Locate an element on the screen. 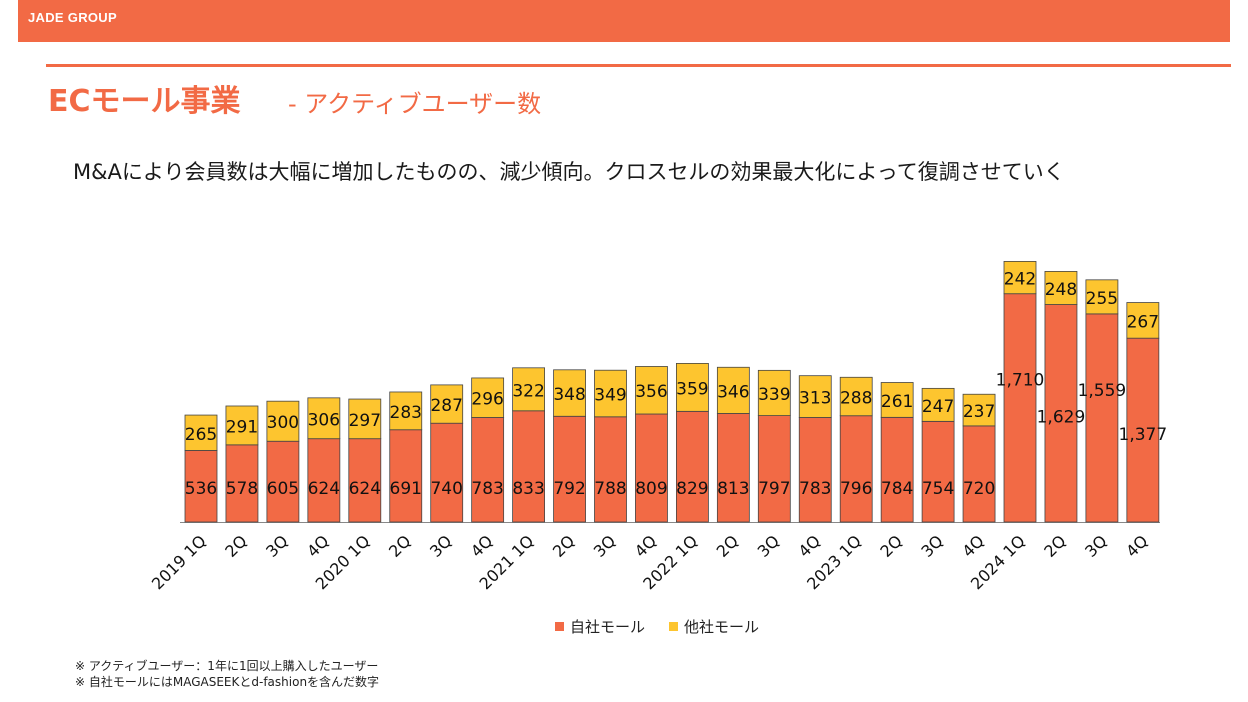 The width and height of the screenshot is (1248, 702). data-label-other: 267 is located at coordinates (1143, 322).